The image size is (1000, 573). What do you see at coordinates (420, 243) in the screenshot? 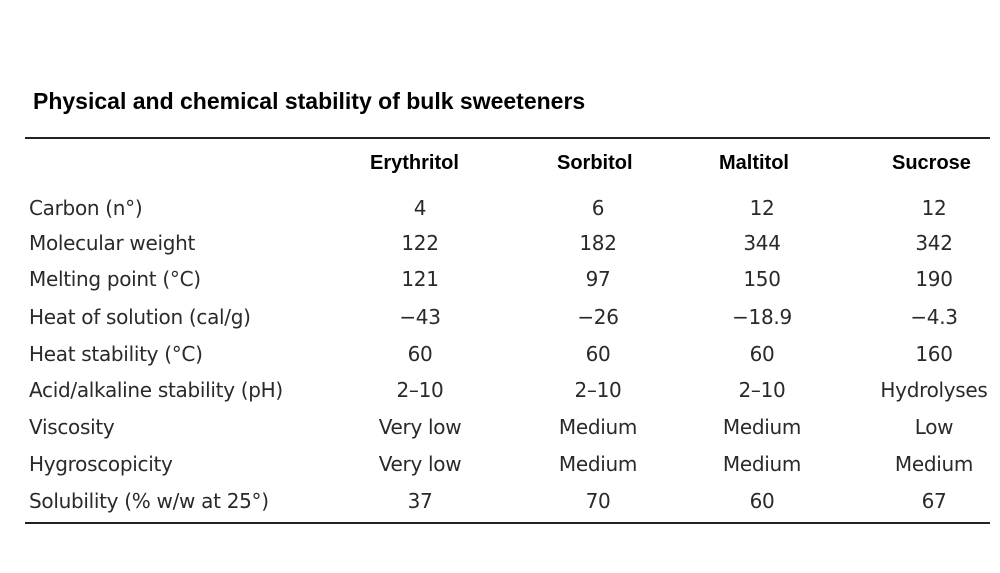
I see `cell-erythritol: 122` at bounding box center [420, 243].